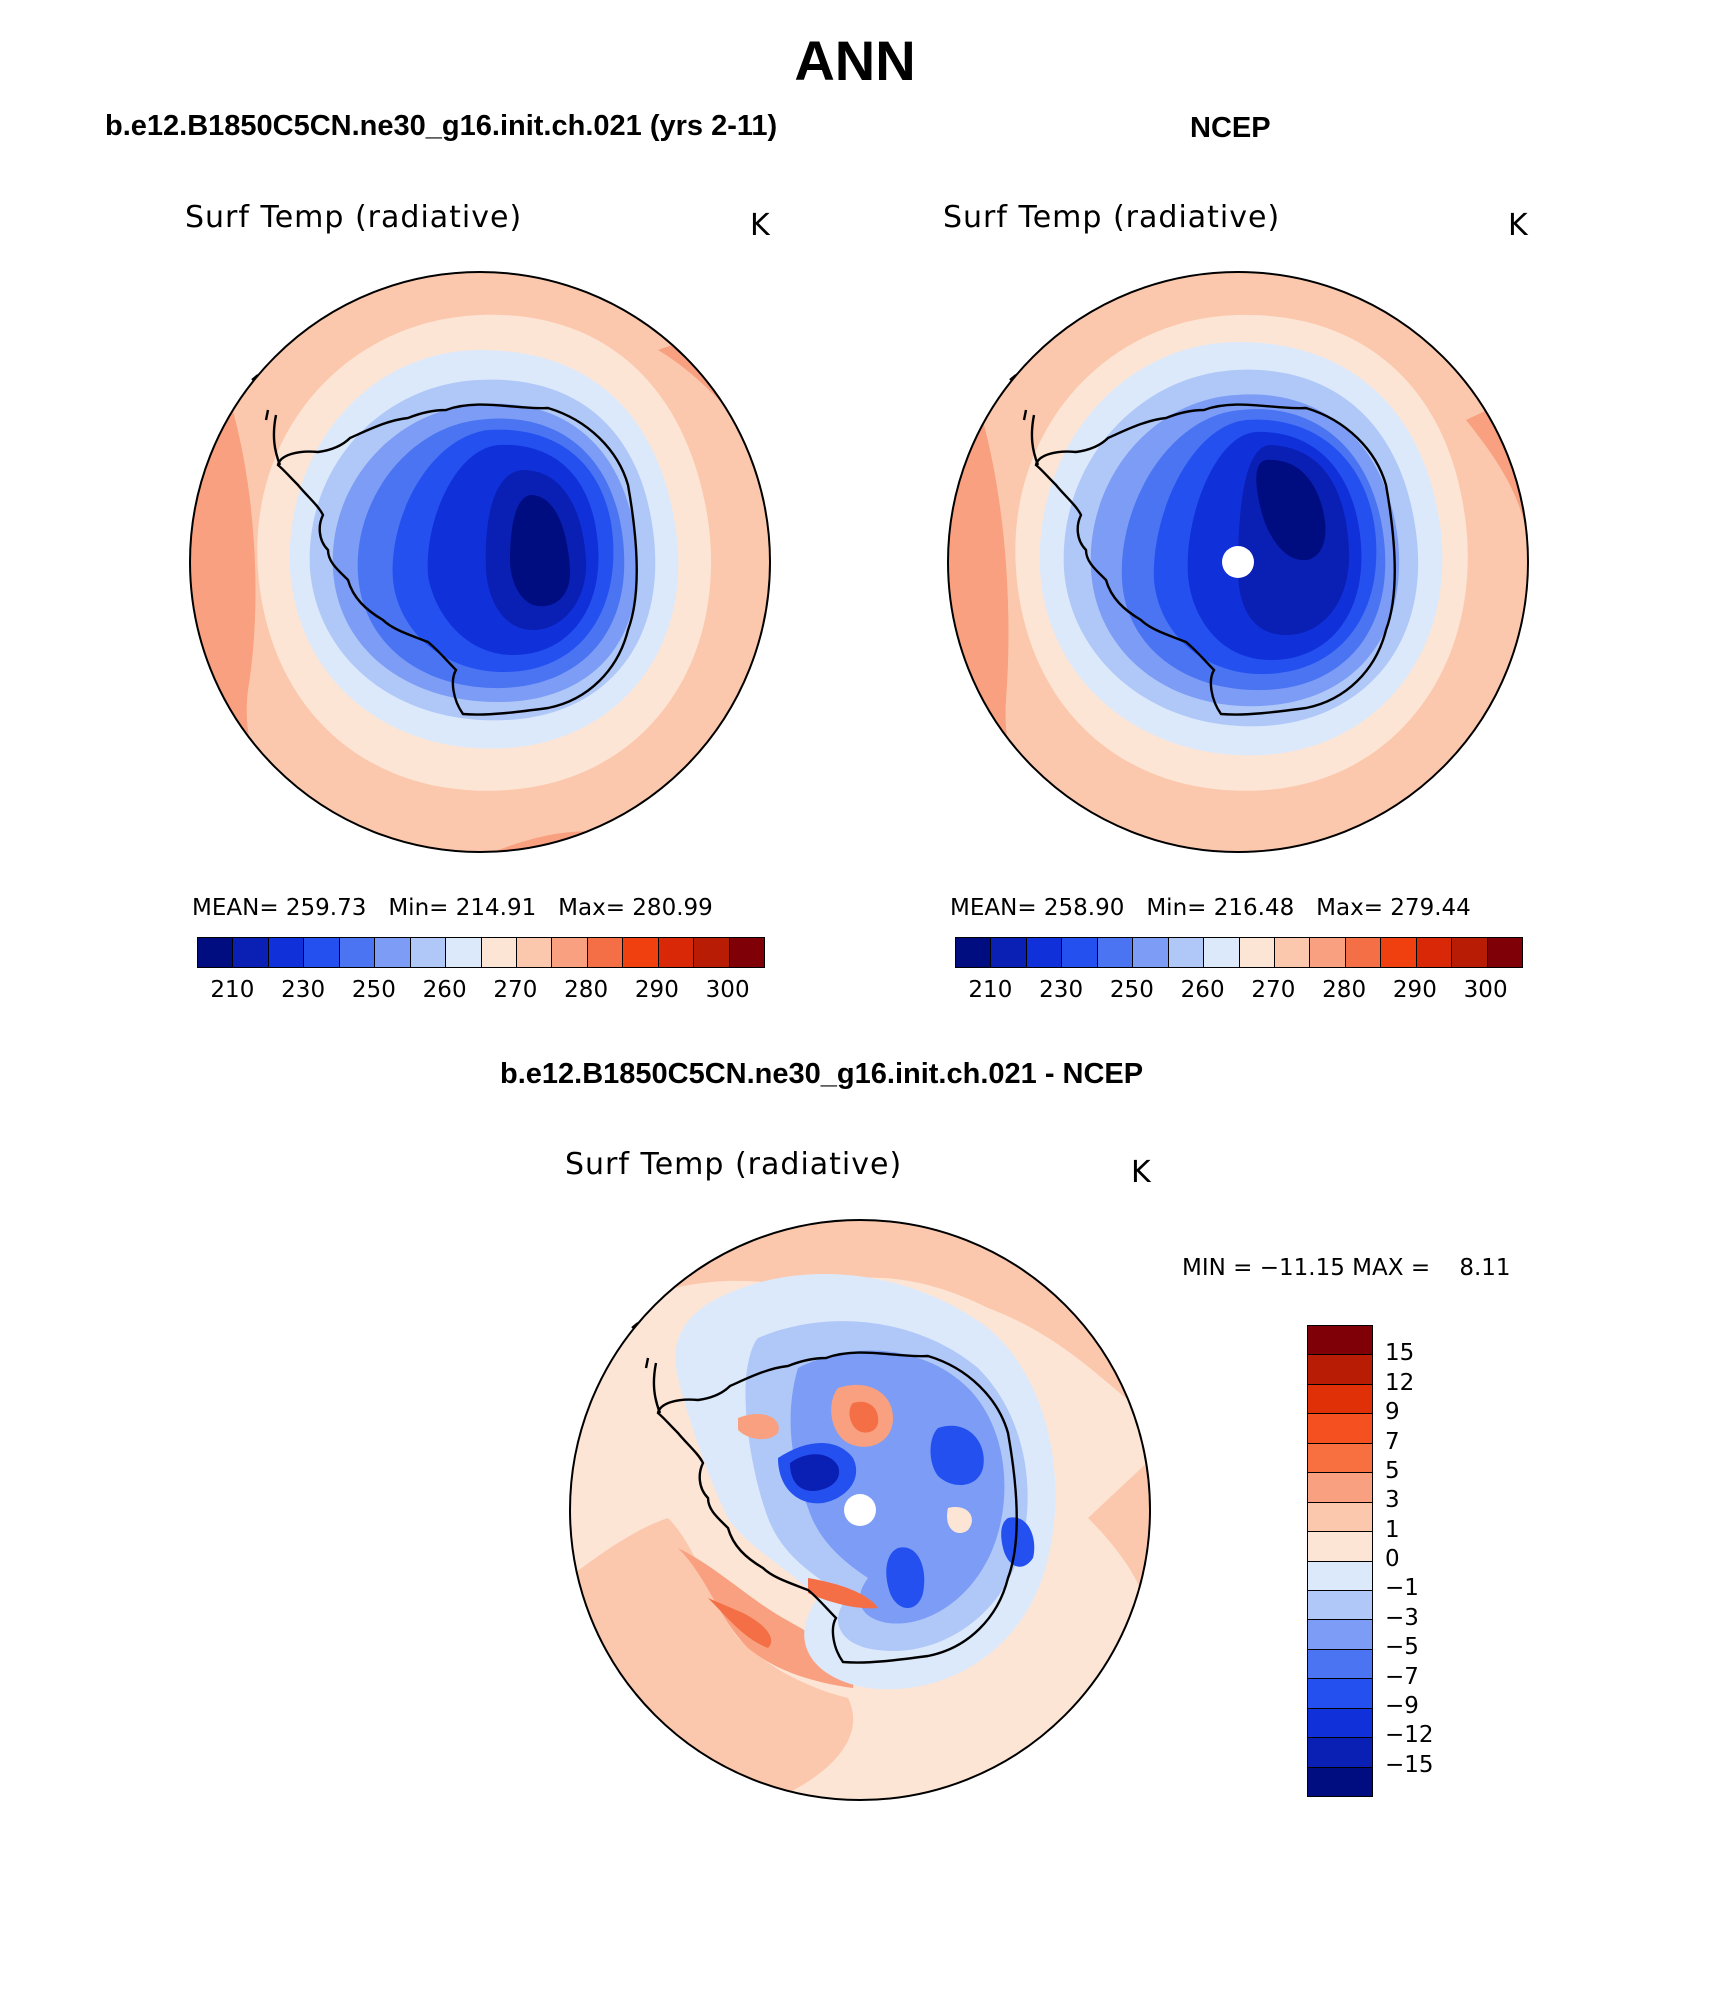  I want to click on diff-var-label: Surf Temp (radiative), so click(734, 1164).